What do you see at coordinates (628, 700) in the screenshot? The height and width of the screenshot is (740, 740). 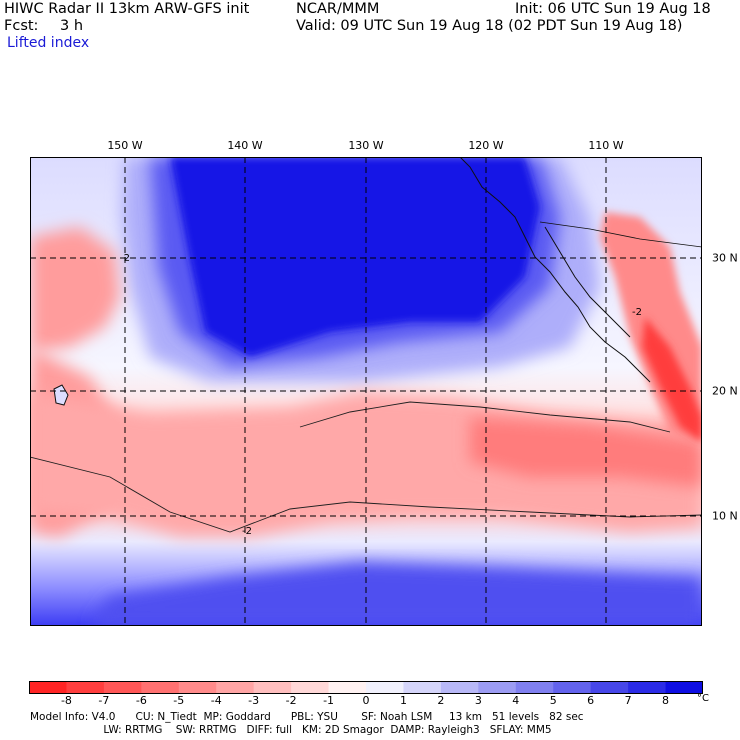 I see `colorbar-tick-label: 7` at bounding box center [628, 700].